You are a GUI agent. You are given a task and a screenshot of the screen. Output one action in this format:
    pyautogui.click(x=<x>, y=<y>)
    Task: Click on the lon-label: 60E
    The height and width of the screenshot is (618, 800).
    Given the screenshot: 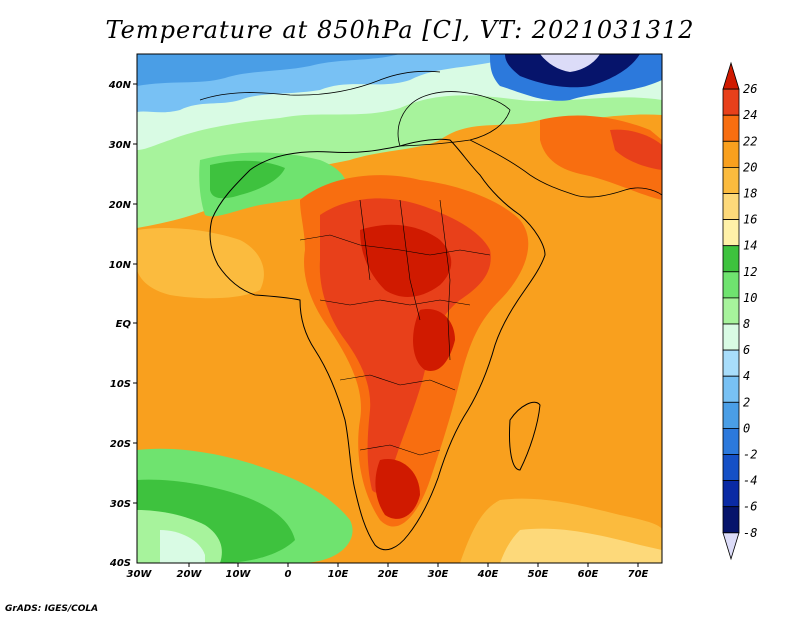 What is the action you would take?
    pyautogui.click(x=588, y=574)
    